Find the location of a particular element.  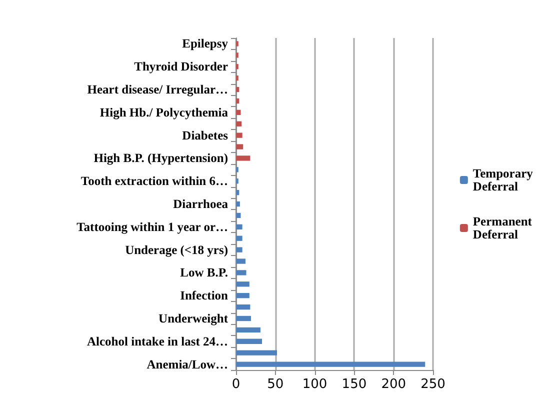

y-tick-label: Low B.P. is located at coordinates (204, 273).